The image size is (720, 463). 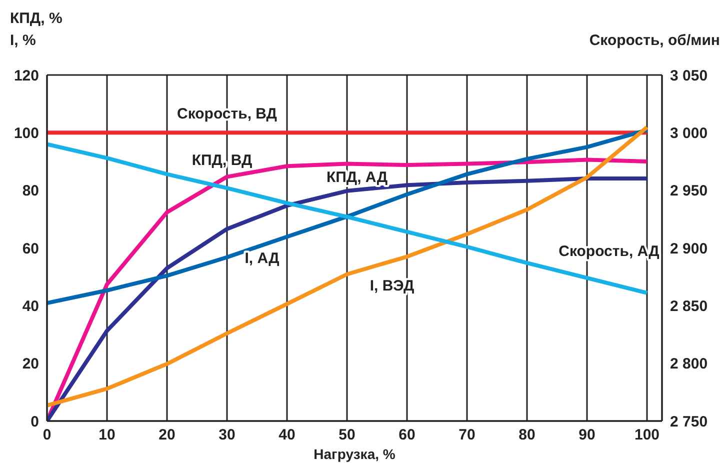 What do you see at coordinates (167, 435) in the screenshot?
I see `x-tick-label: 20` at bounding box center [167, 435].